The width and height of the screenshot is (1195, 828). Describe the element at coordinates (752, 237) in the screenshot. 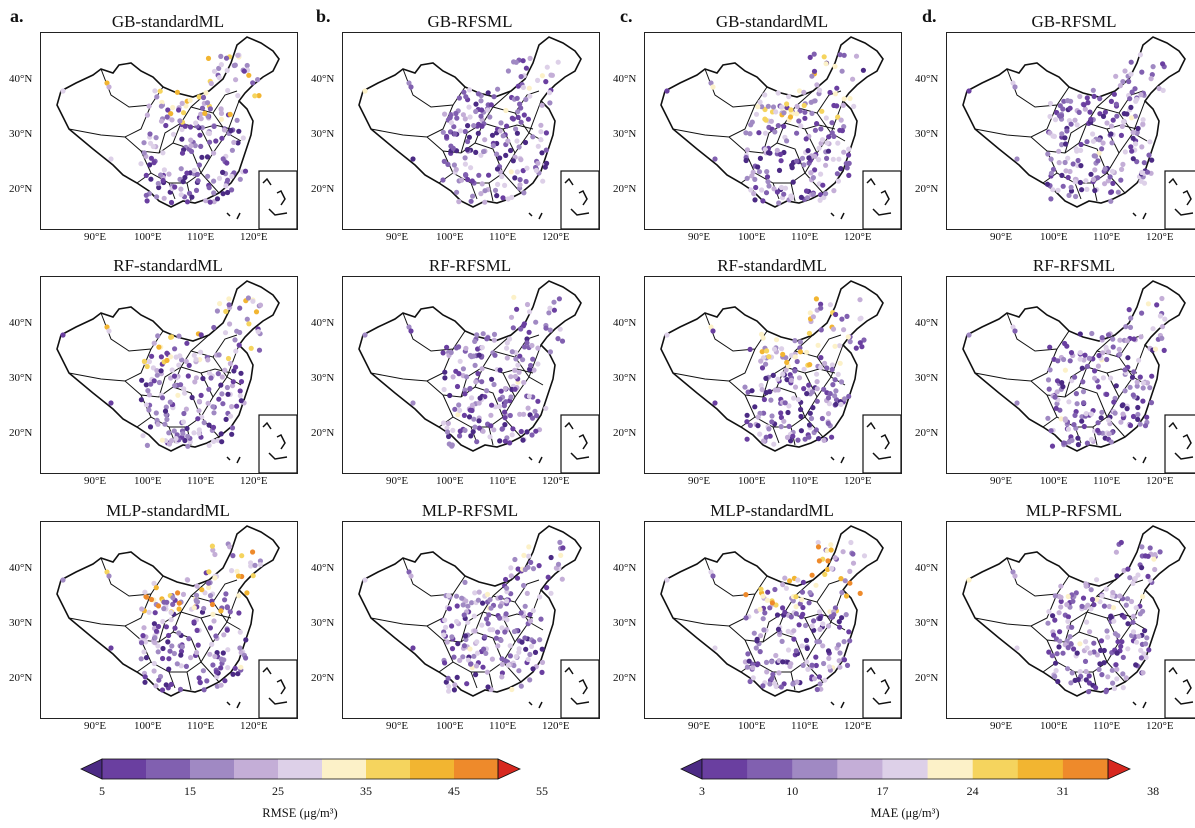

I see `lon-label: 100°E` at that location.